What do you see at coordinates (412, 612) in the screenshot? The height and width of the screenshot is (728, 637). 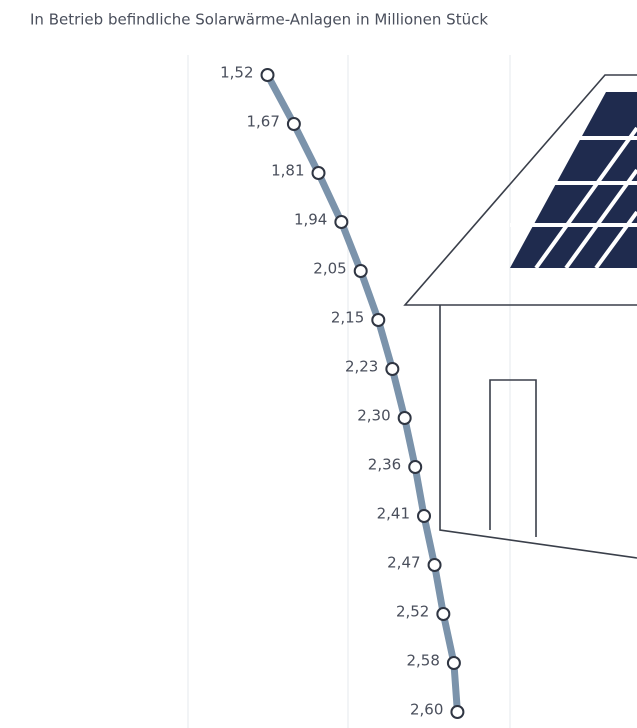 I see `data-label: 2,52` at bounding box center [412, 612].